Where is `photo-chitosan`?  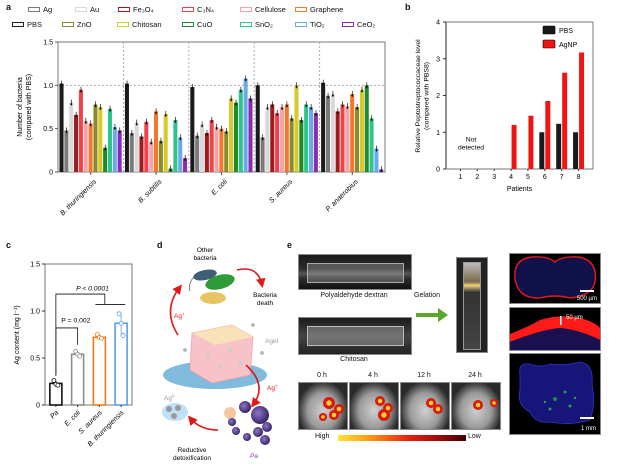
photo-chitosan is located at coordinates (355, 336).